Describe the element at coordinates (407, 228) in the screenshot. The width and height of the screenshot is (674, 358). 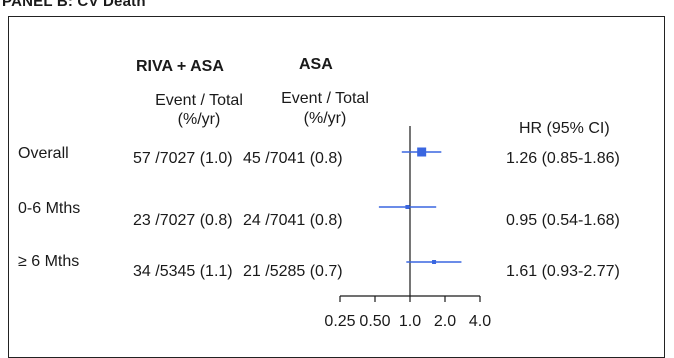
I see `forest-plot: 0.25 0.50 1.0 2.0 4.0` at that location.